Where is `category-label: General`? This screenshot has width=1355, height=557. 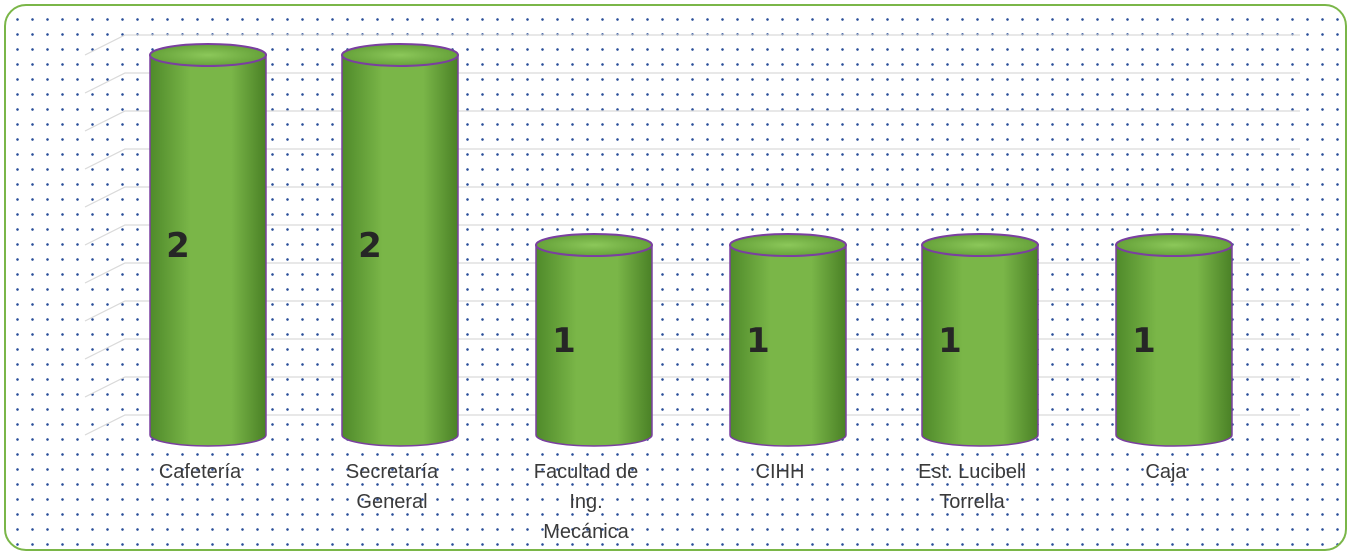 category-label: General is located at coordinates (391, 502).